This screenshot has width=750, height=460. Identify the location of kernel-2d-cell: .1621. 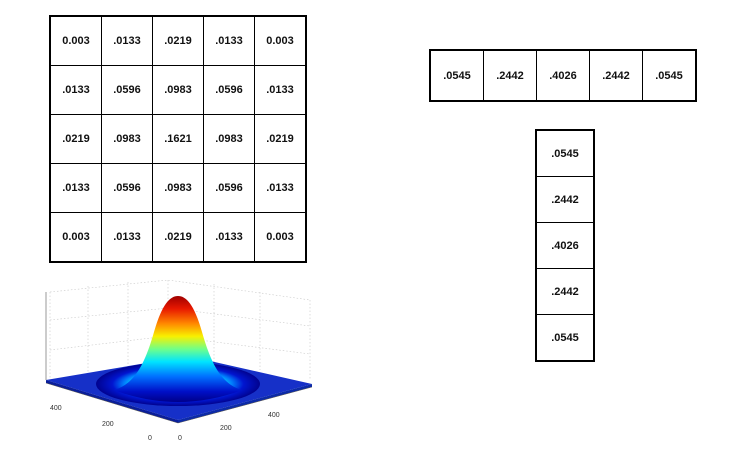
(178, 139).